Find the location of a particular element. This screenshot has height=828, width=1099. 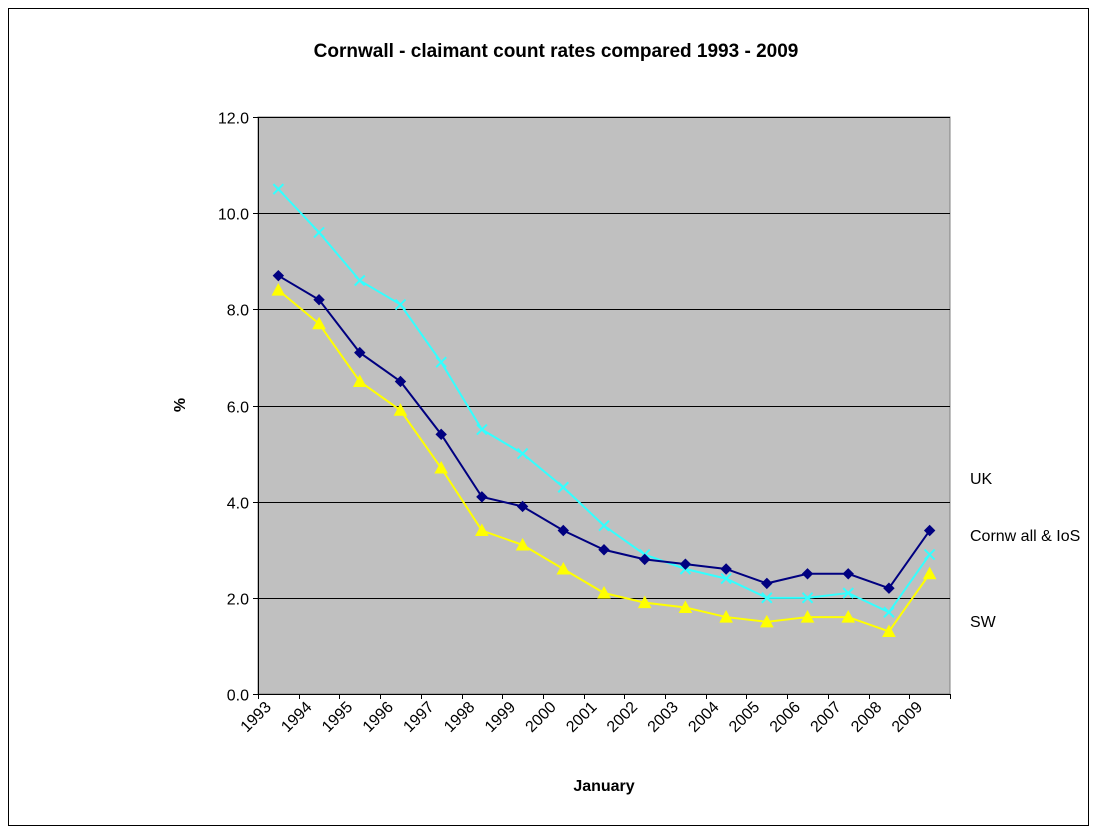

series-label: SW is located at coordinates (983, 622).